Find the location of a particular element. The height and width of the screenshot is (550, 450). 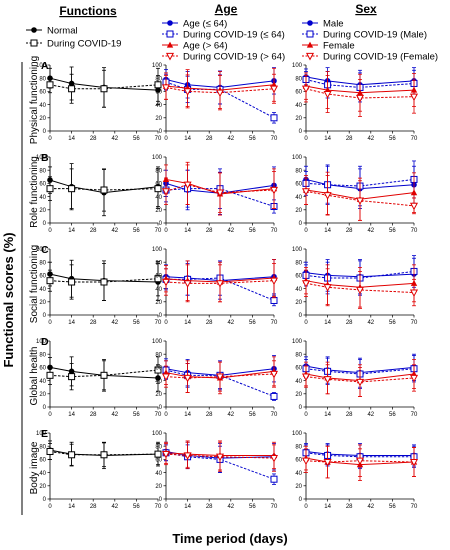

row-letter: D is located at coordinates (45, 342).